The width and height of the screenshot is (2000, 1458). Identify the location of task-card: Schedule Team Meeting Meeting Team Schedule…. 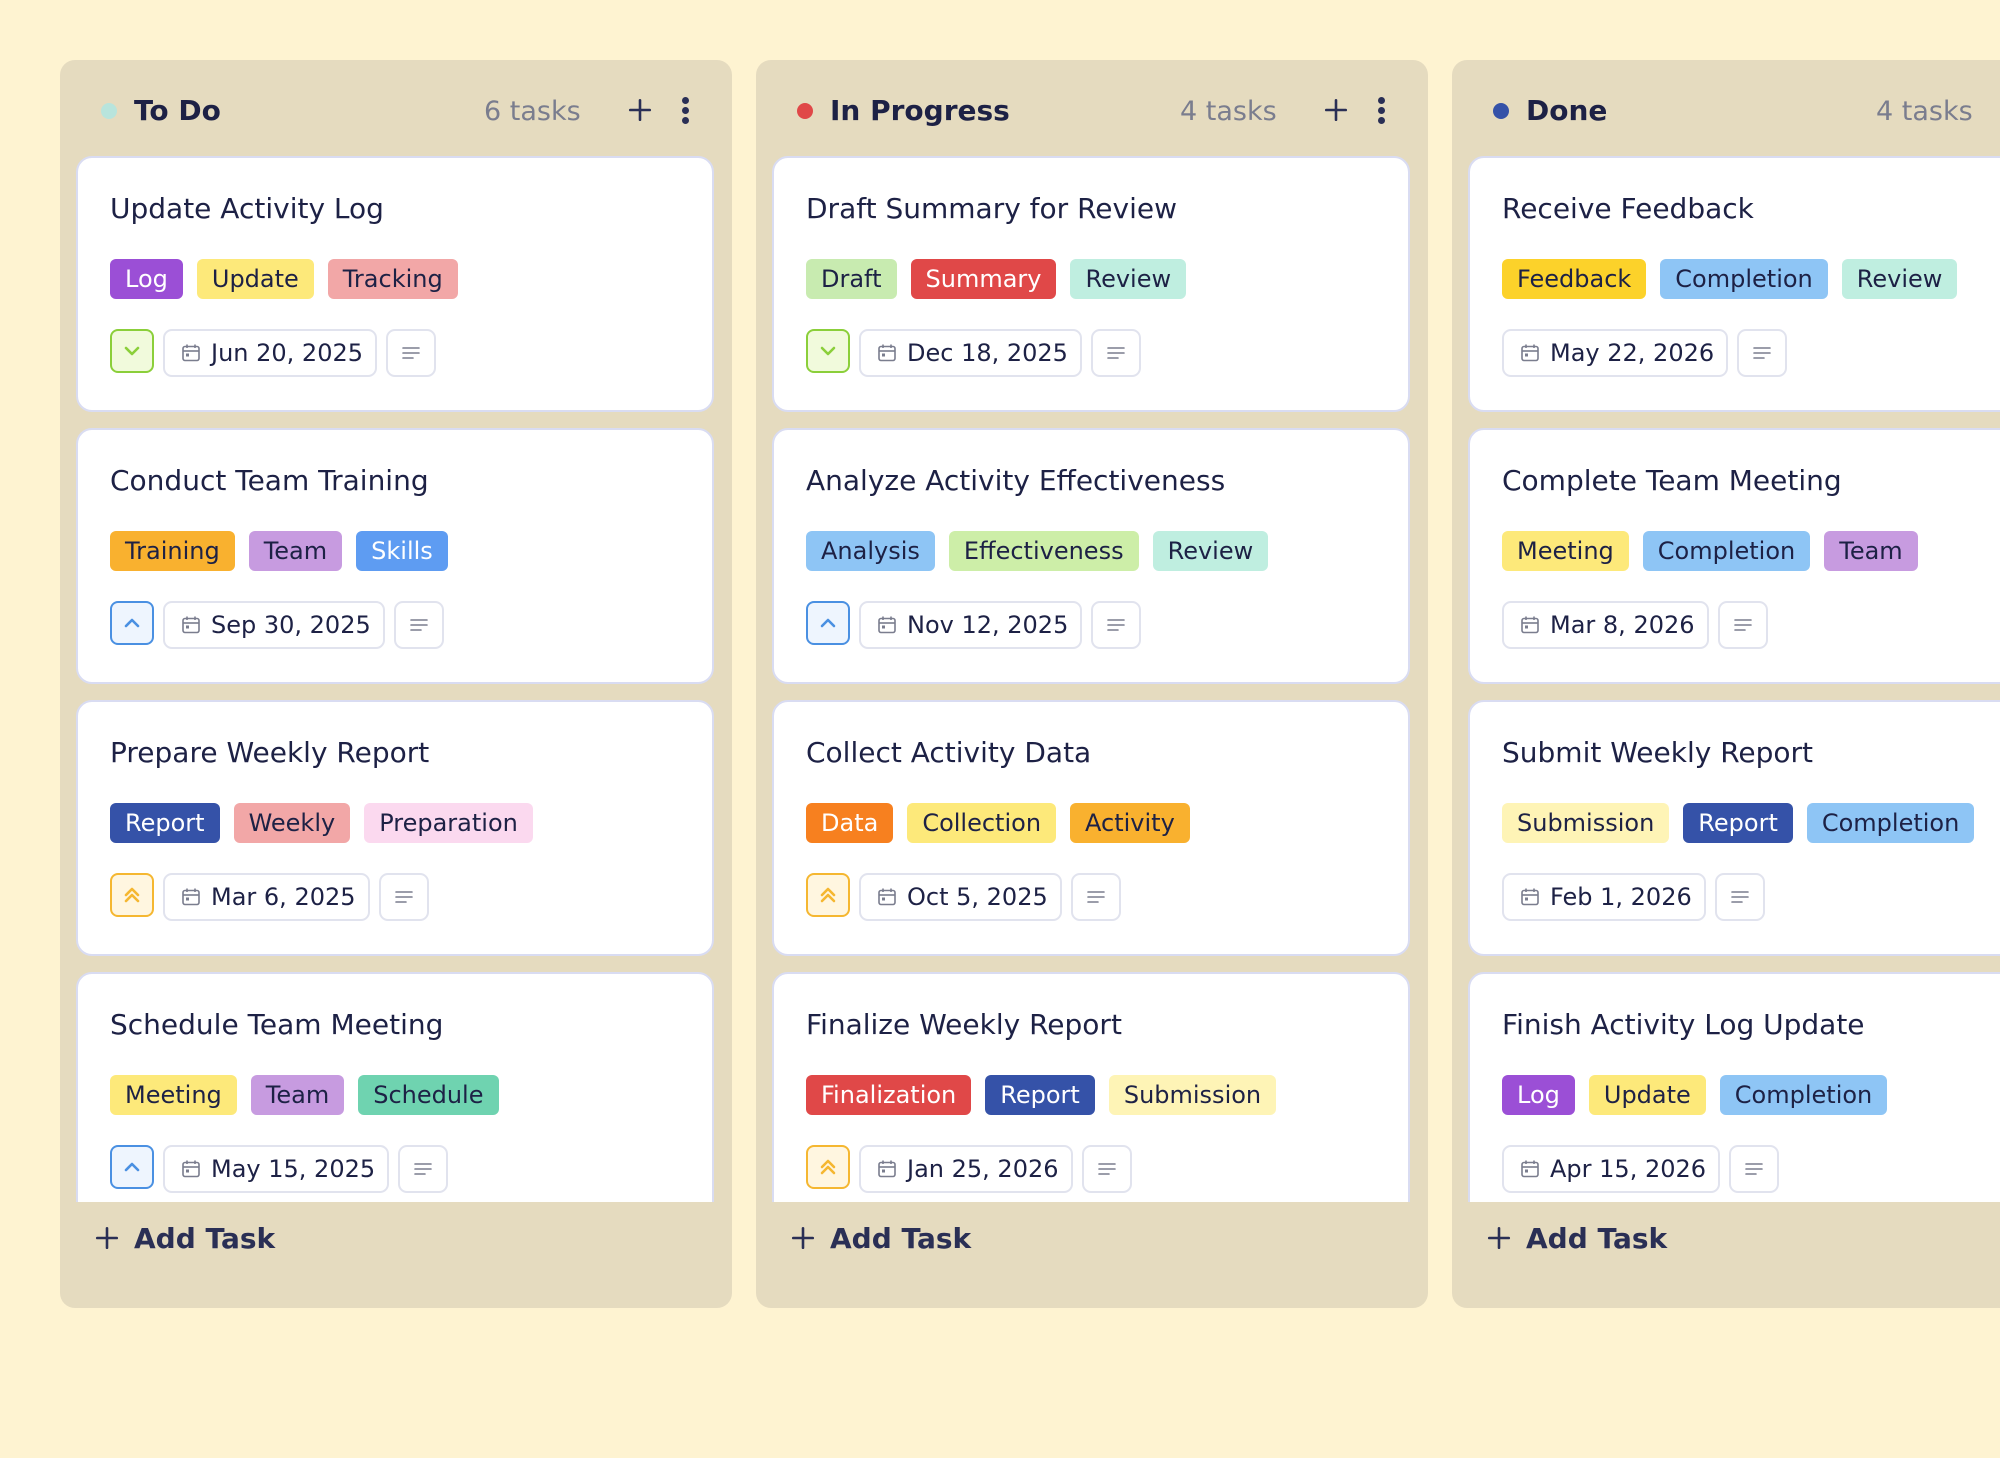
(395, 1087).